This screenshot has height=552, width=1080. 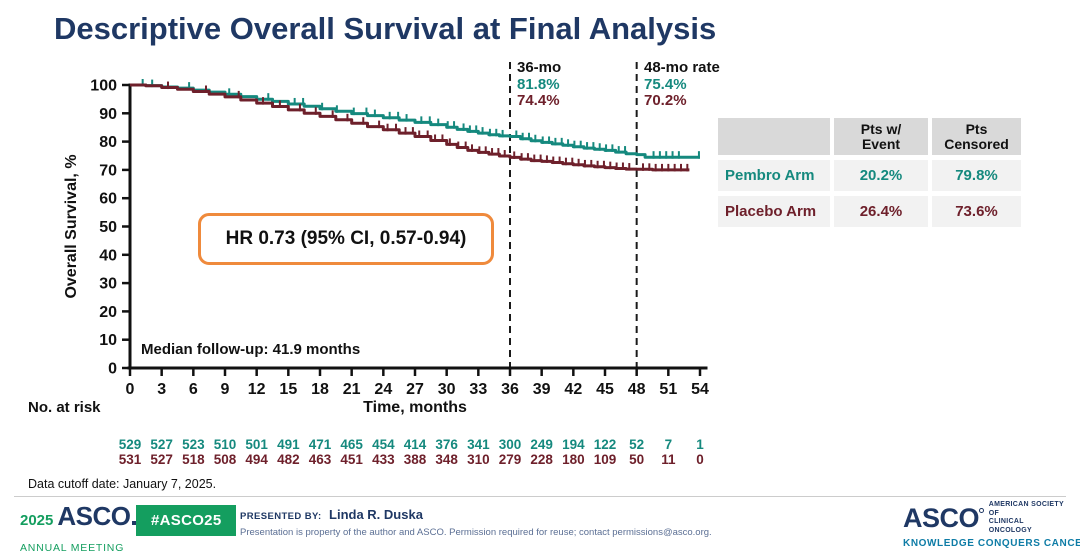 I want to click on society-name: AMERICAN SOCIETY OF CLINICAL ONCOLOGY, so click(x=1028, y=518).